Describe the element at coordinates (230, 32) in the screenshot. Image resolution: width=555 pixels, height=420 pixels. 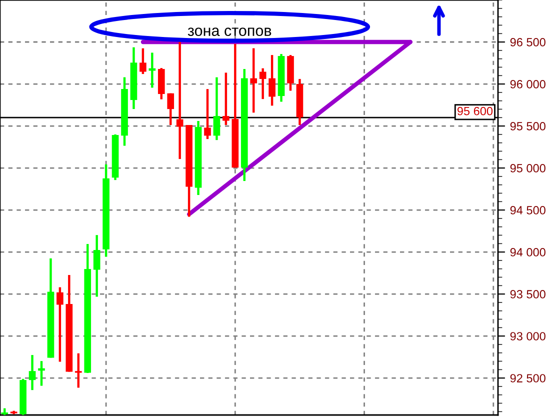
I see `annotation: зона стопов` at that location.